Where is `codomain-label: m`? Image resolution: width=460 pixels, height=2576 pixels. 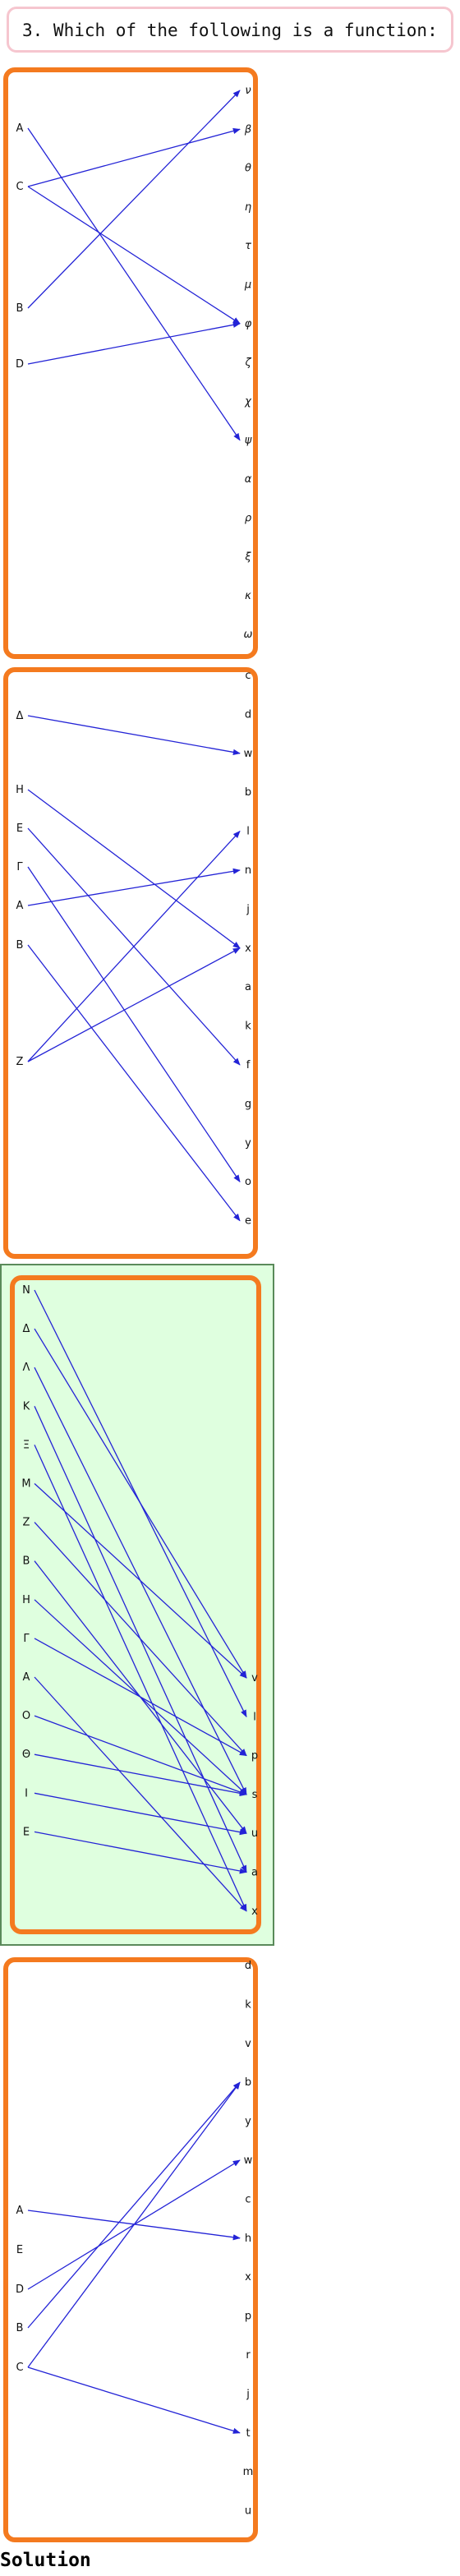
codomain-label: m is located at coordinates (248, 2472).